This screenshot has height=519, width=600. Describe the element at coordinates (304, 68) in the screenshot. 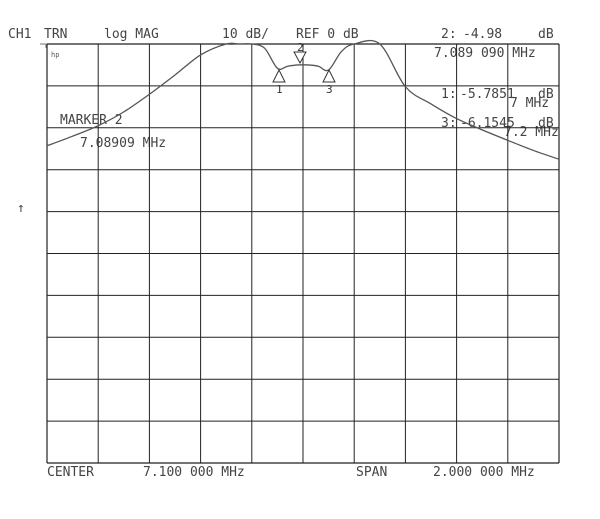

I see `marker-layer: 1 2 3` at that location.